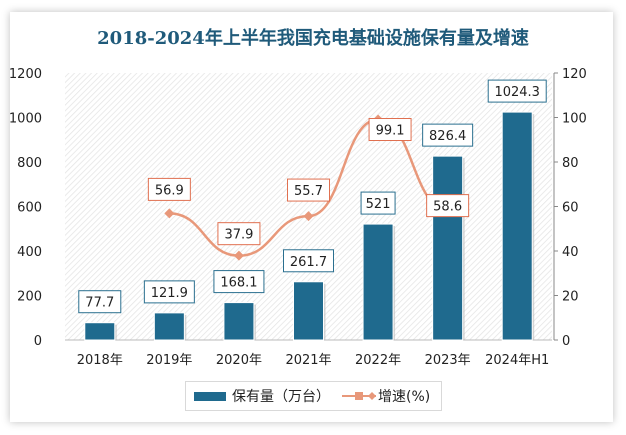 This screenshot has width=626, height=435. I want to click on y-right-tick-label: 0, so click(566, 341).